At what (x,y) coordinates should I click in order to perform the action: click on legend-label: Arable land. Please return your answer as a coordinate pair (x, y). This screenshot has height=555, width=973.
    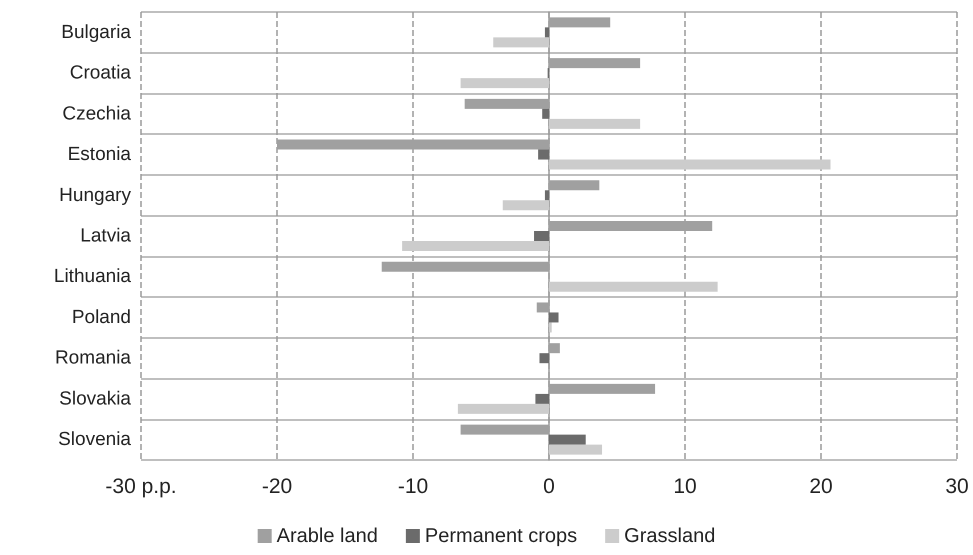
    Looking at the image, I should click on (327, 536).